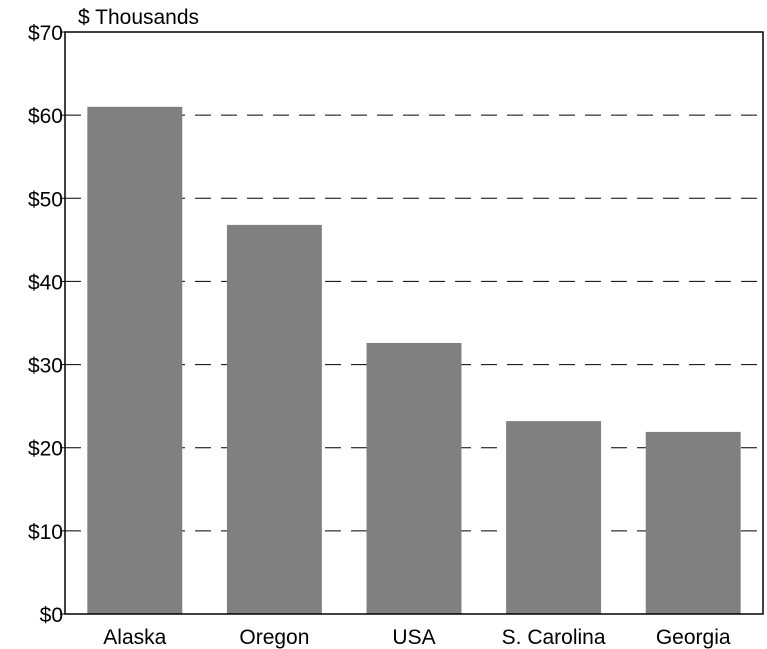  What do you see at coordinates (414, 478) in the screenshot?
I see `bar-usa` at bounding box center [414, 478].